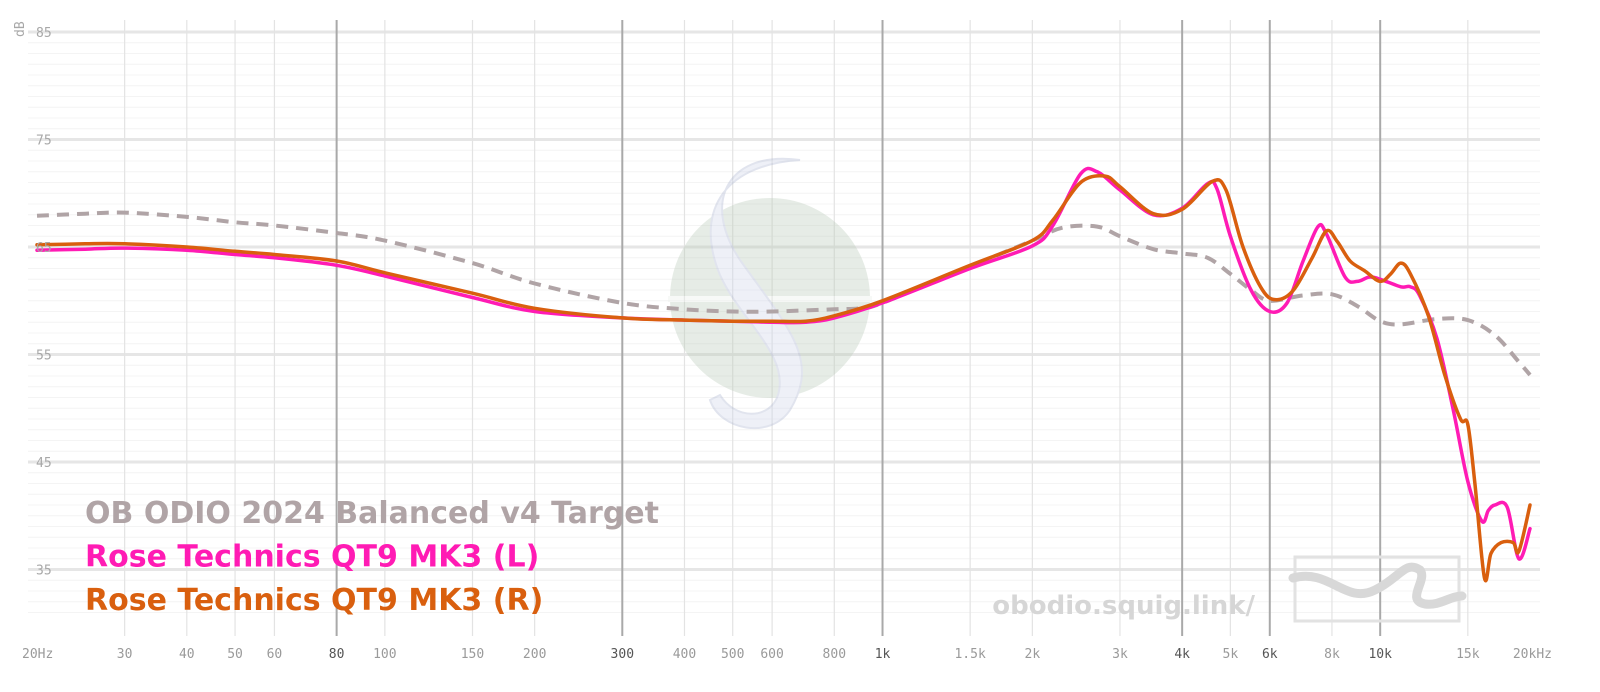 The height and width of the screenshot is (692, 1600). What do you see at coordinates (372, 513) in the screenshot?
I see `legend-entry-1: OB ODIO 2024 Balanced v4 Target` at bounding box center [372, 513].